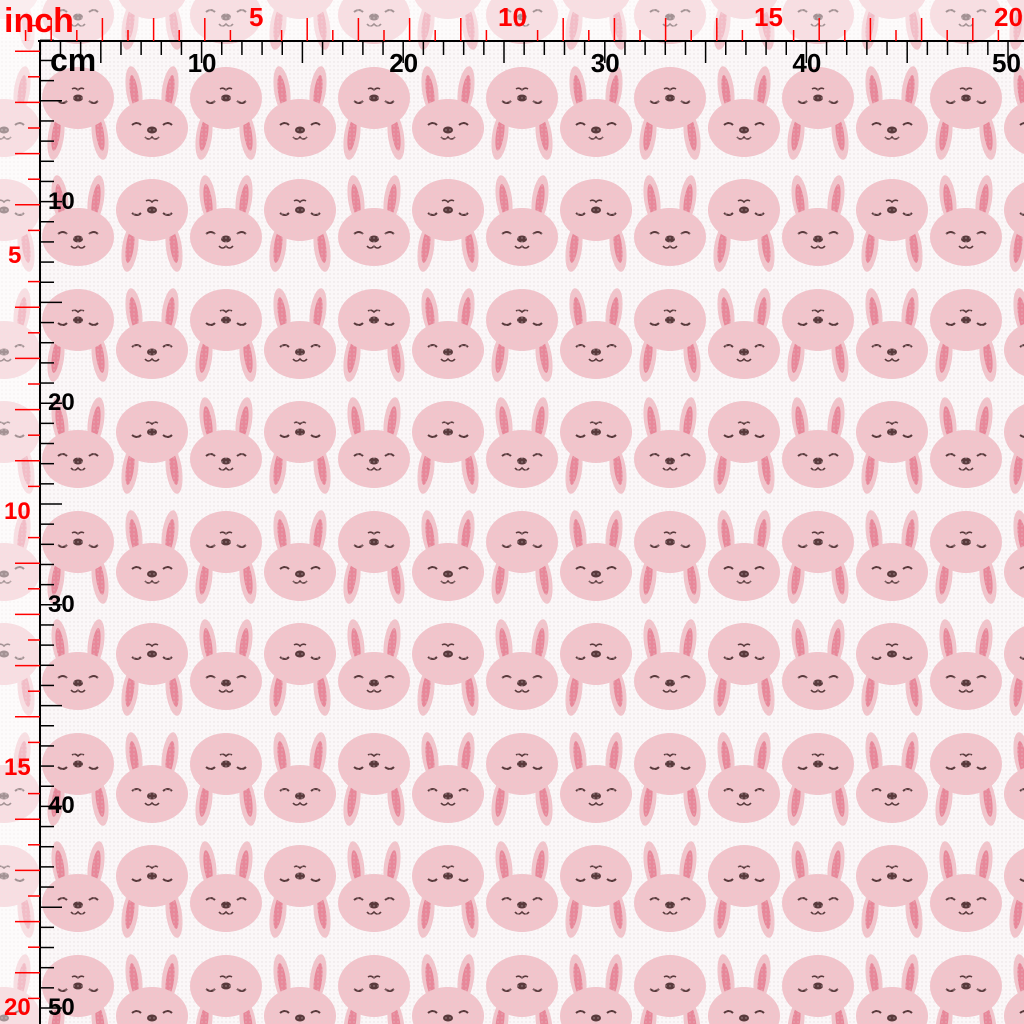 The width and height of the screenshot is (1024, 1024). I want to click on cm-label-left: 10, so click(61, 201).